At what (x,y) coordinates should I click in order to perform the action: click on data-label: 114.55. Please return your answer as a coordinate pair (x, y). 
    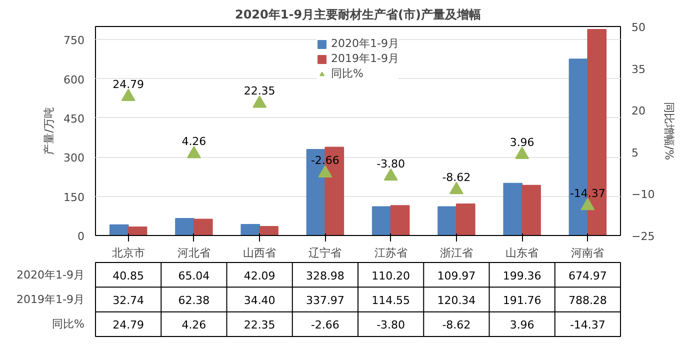
    Looking at the image, I should click on (391, 300).